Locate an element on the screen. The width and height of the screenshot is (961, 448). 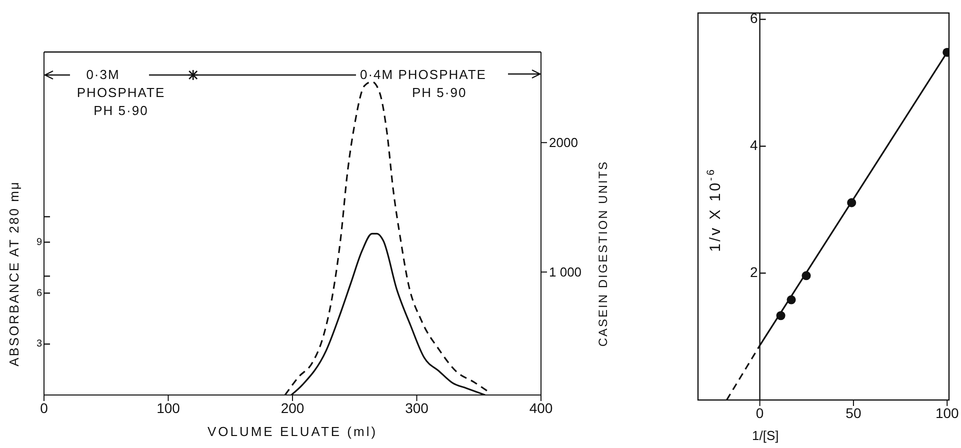
x-tick-label: 300 is located at coordinates (417, 408).